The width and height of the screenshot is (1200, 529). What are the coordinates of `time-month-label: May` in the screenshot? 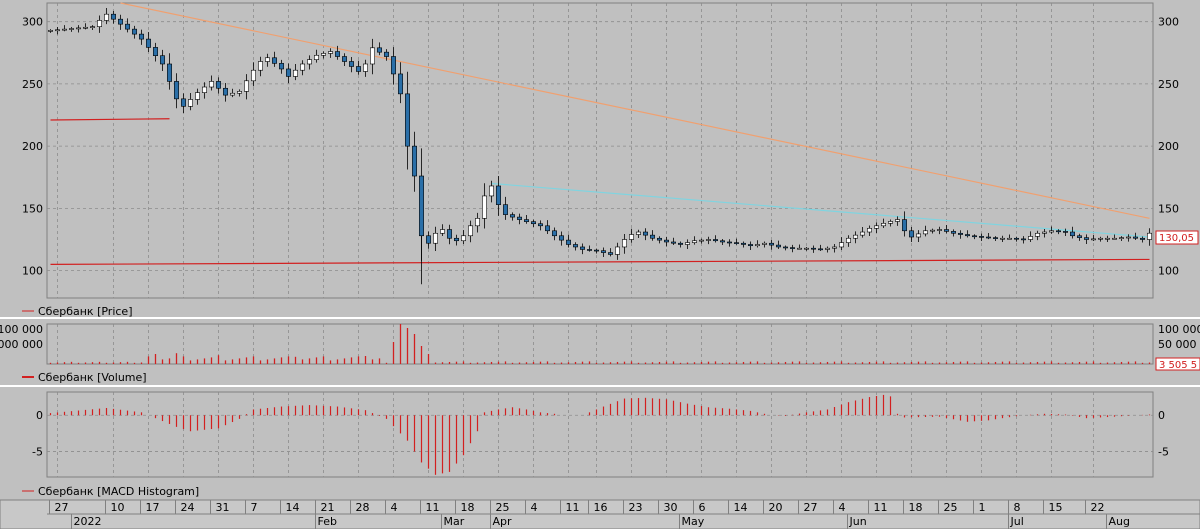 It's located at (693, 521).